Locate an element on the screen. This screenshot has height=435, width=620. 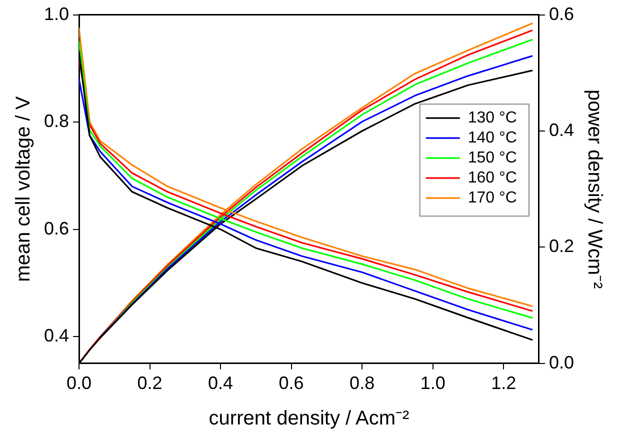
legend-label: 150 °C is located at coordinates (492, 158).